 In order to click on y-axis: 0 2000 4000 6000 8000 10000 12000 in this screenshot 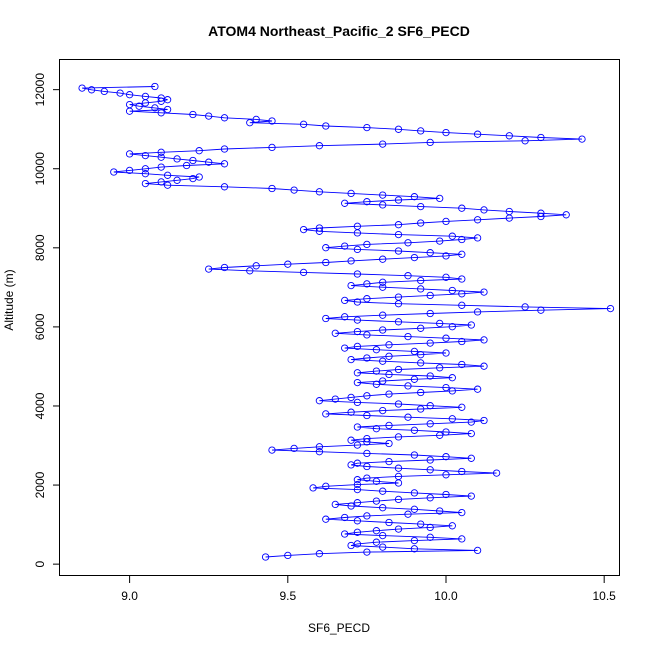, I will do `click(46, 320)`.